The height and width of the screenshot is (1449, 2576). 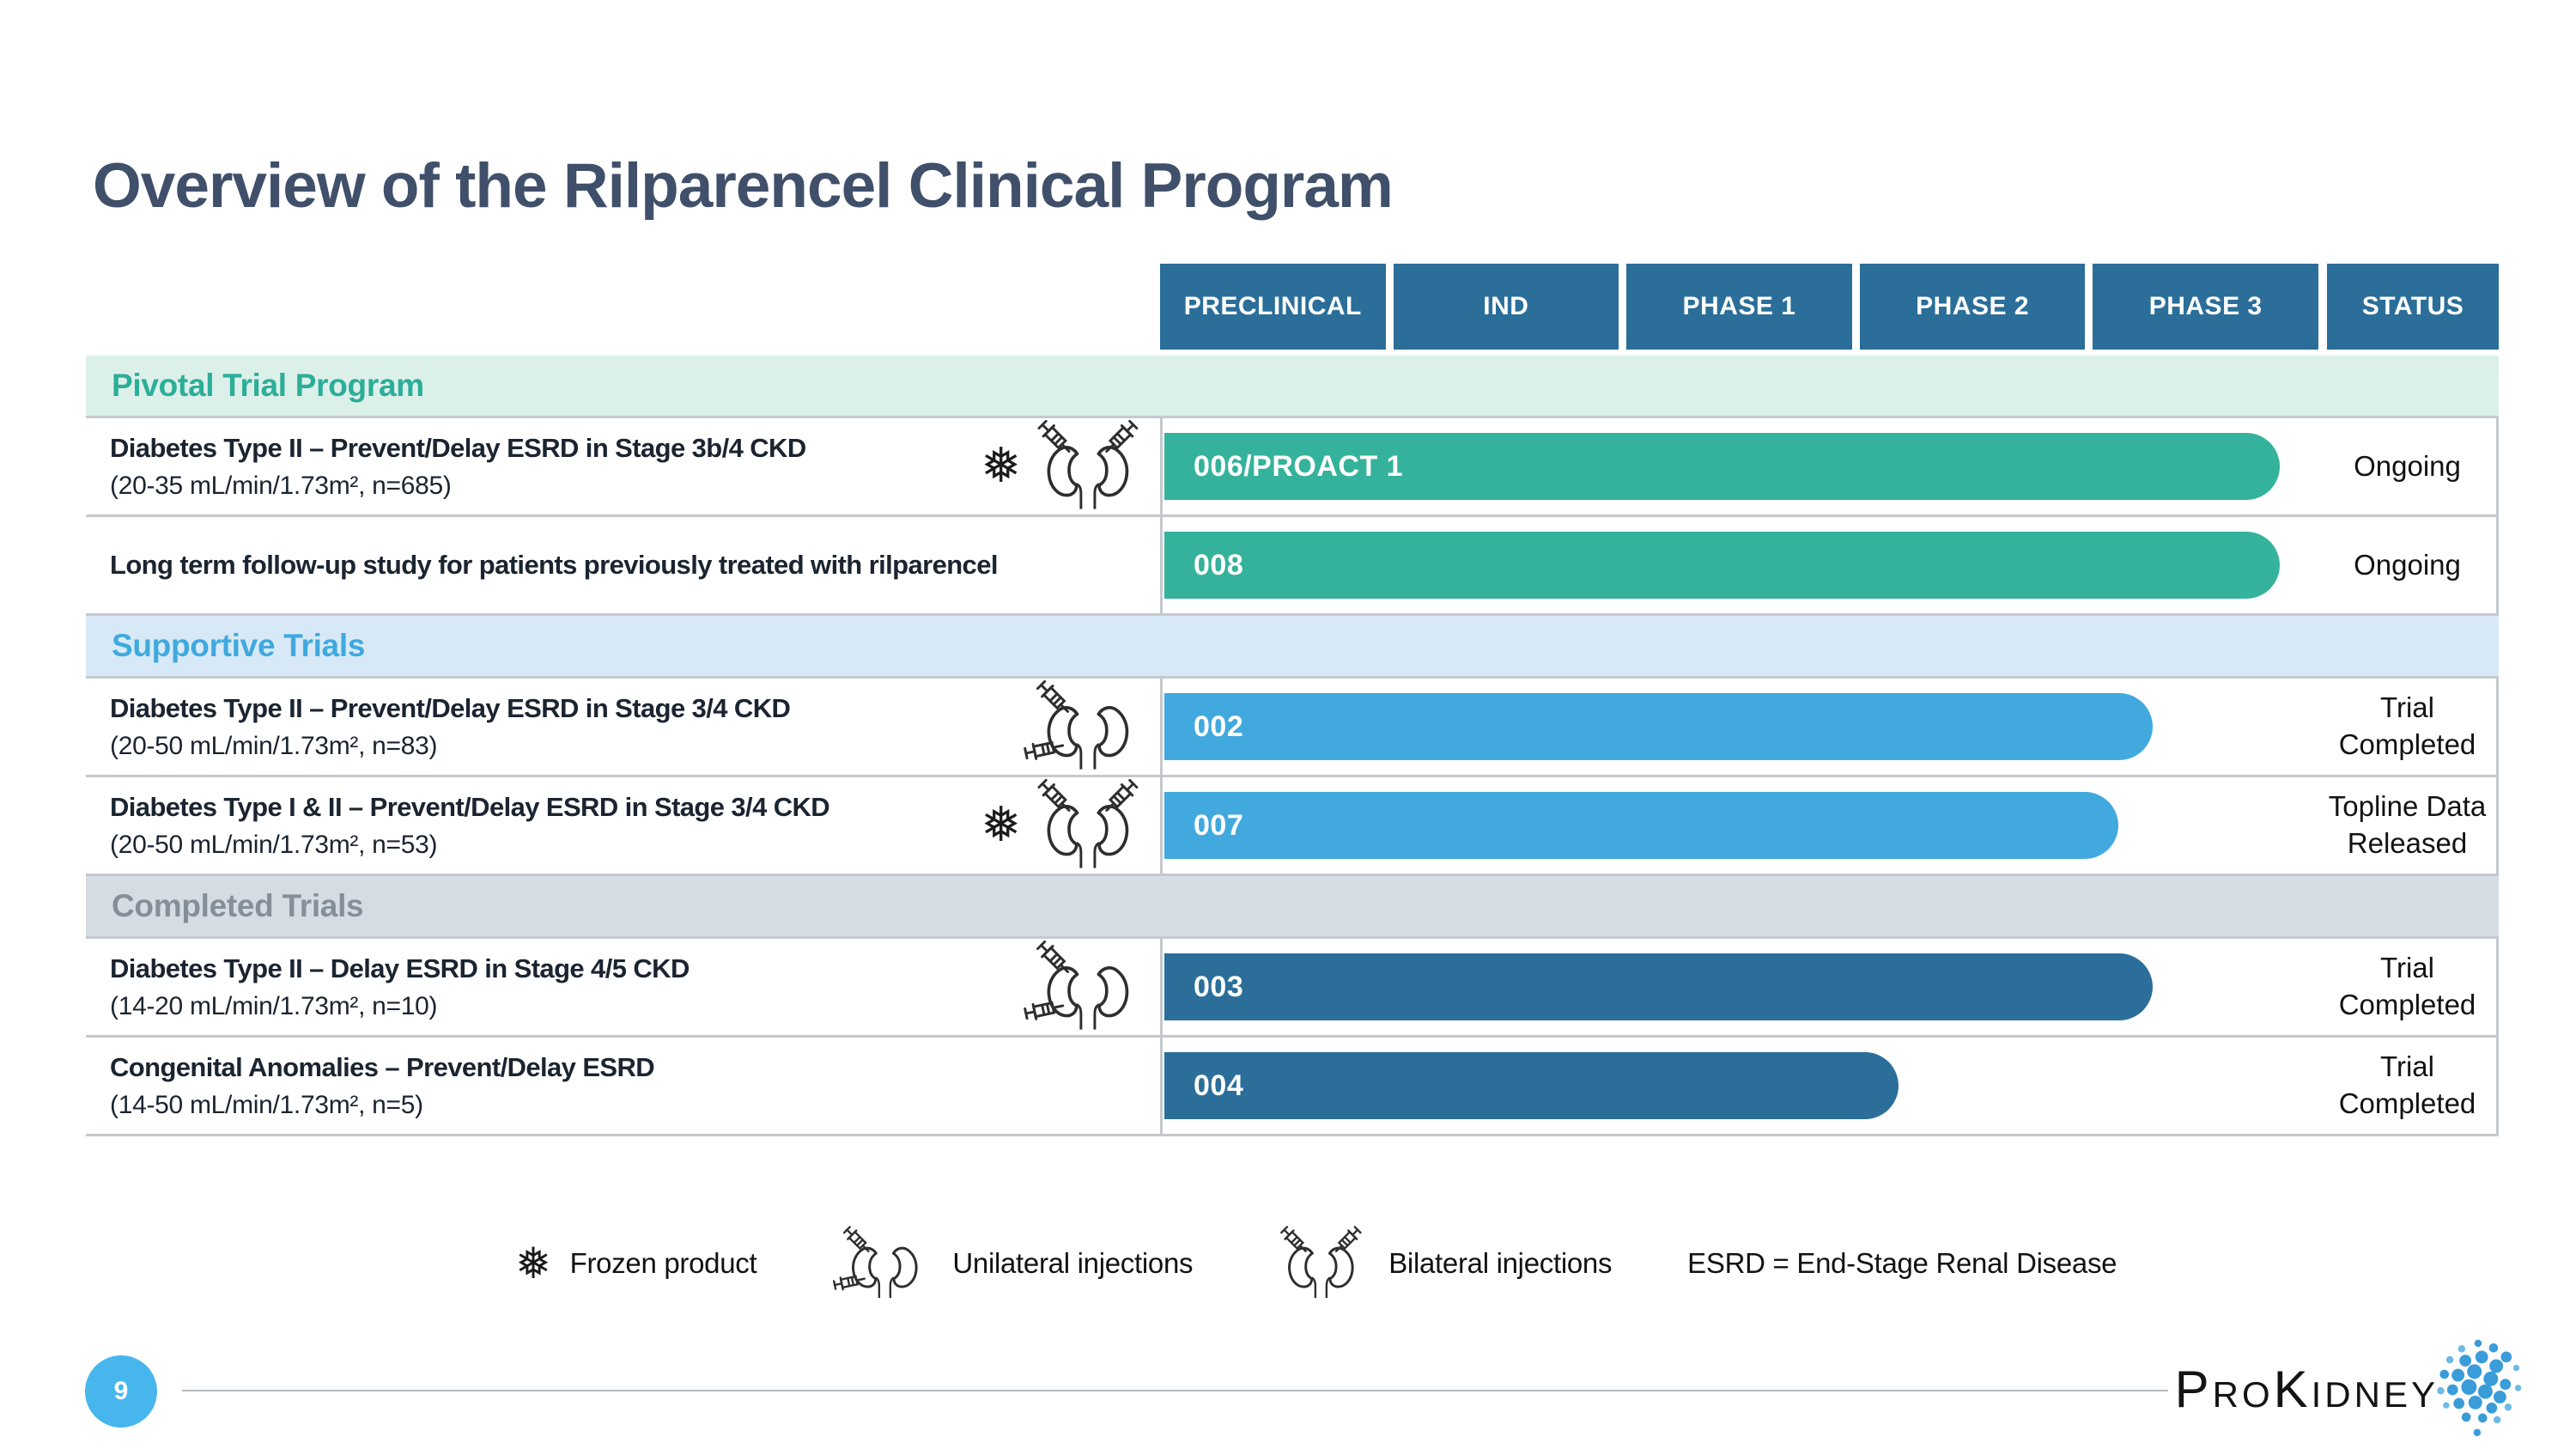 What do you see at coordinates (281, 485) in the screenshot?
I see `trial-criteria: (20-35 mL/min/1.73m², n=685)` at bounding box center [281, 485].